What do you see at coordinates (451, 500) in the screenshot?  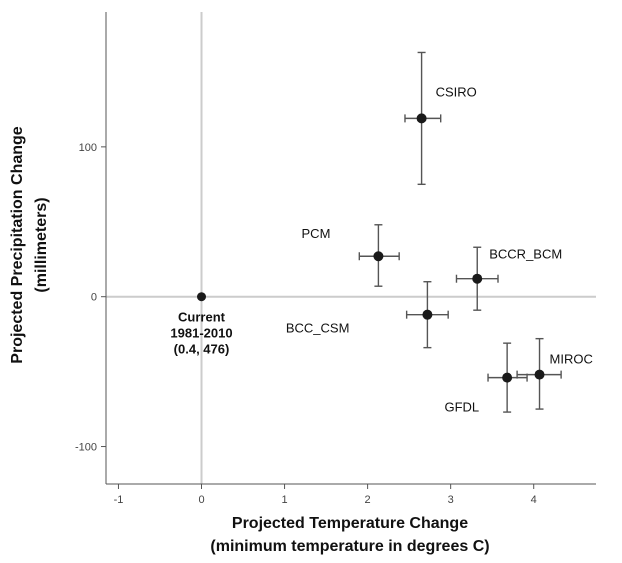 I see `x-tick-label: 3` at bounding box center [451, 500].